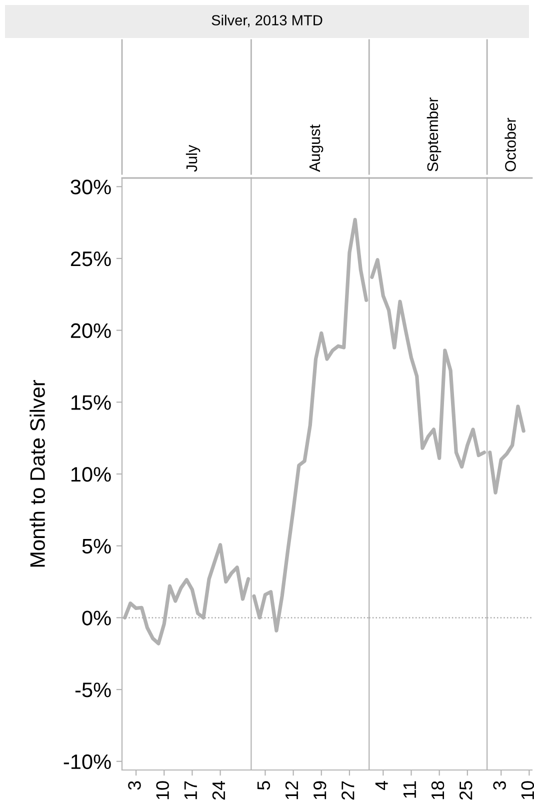  I want to click on y-tick-label: -10%, so click(87, 762).